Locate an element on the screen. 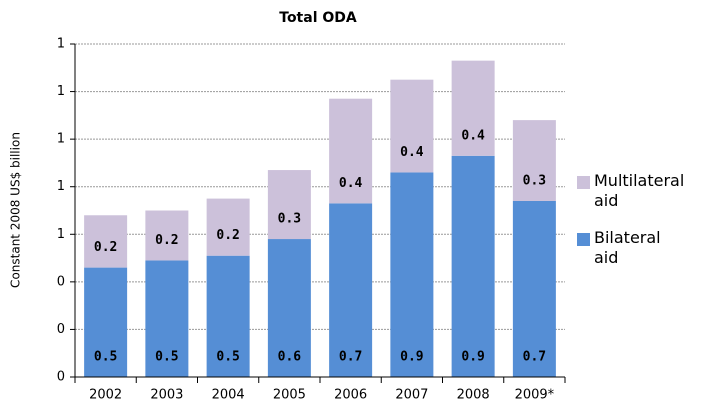  x-tick-label: 2002 is located at coordinates (105, 395).